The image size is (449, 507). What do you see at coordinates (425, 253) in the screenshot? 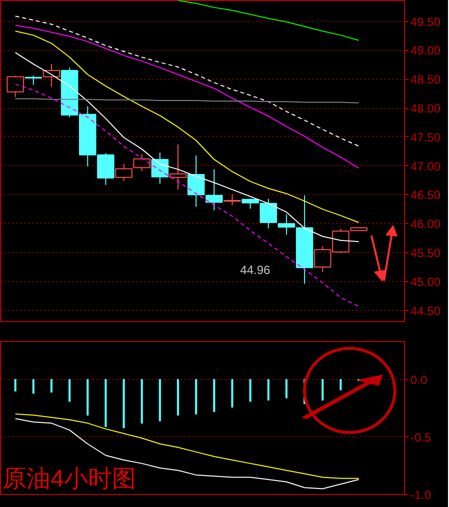
I see `y-tick-label: 45.50` at bounding box center [425, 253].